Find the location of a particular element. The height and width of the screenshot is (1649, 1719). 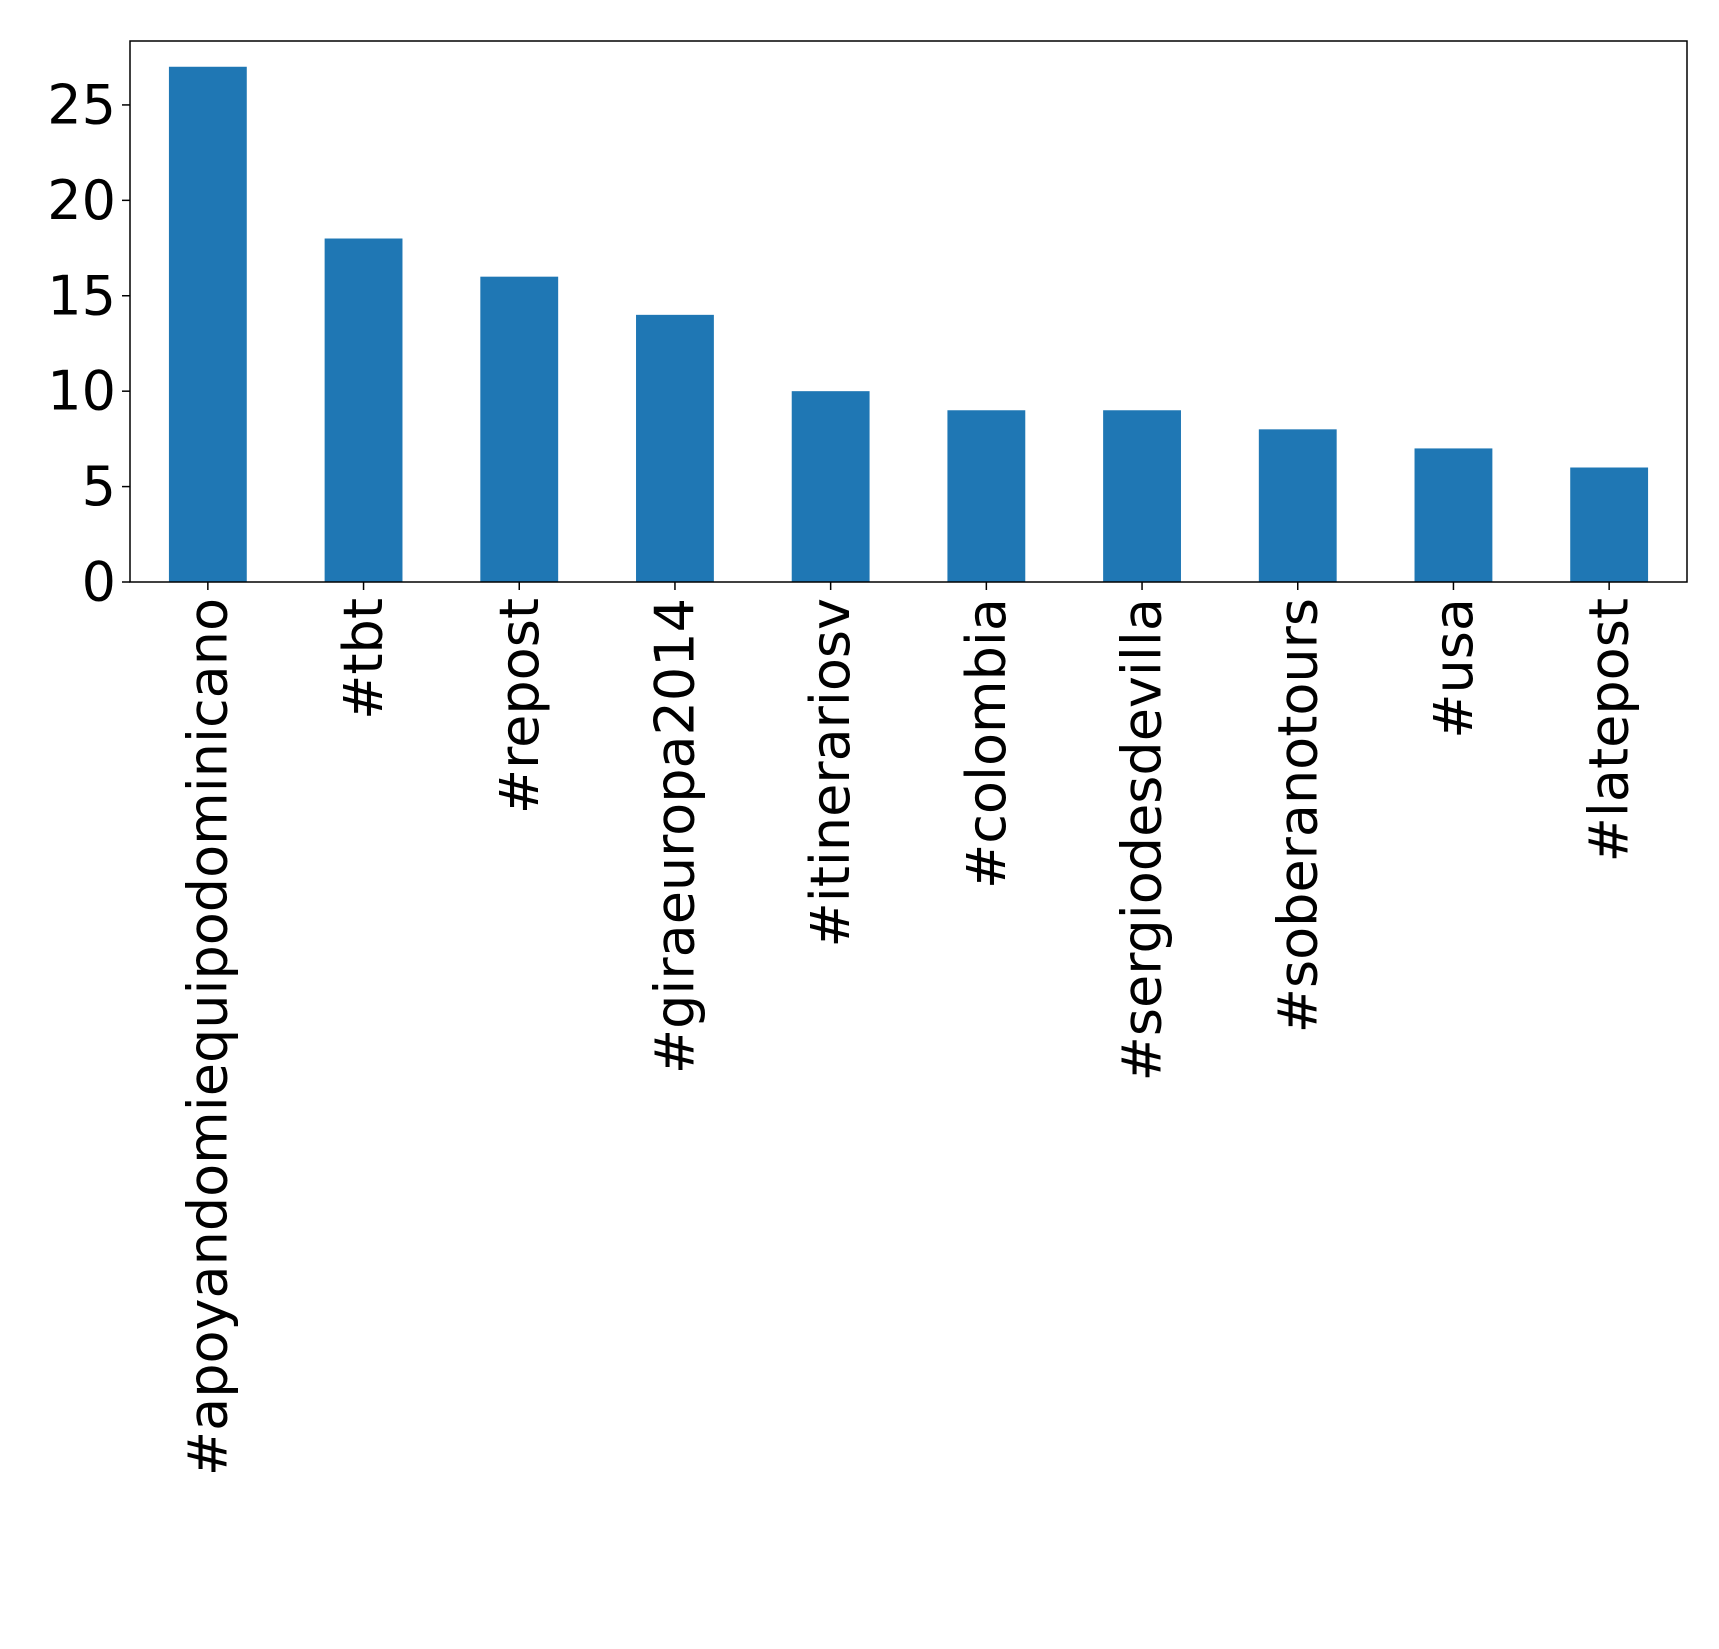

x-tick-label: #itinerariosv is located at coordinates (830, 773).